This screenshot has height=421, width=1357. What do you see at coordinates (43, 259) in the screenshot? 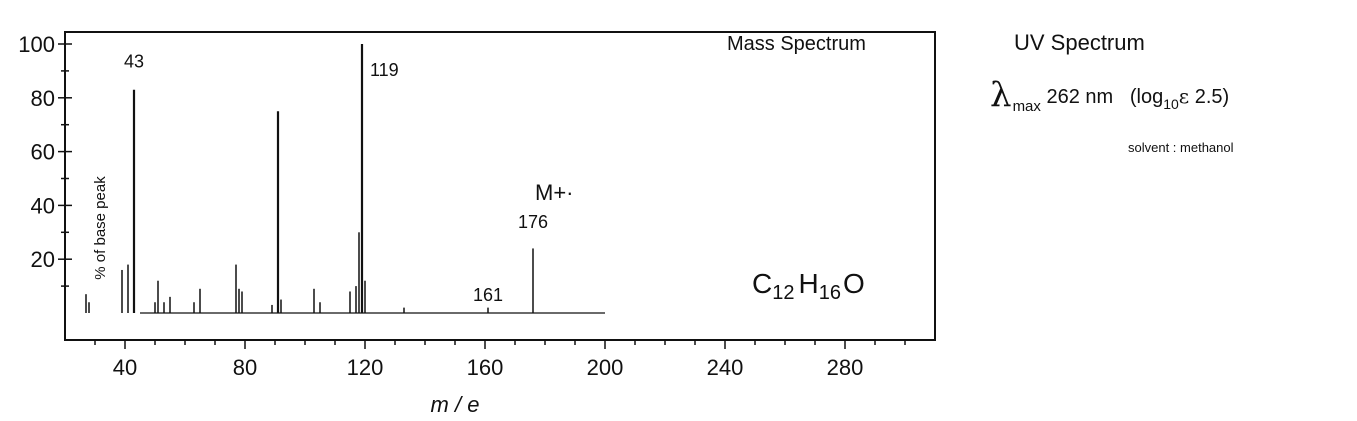
I see `y-tick-label: 20` at bounding box center [43, 259].